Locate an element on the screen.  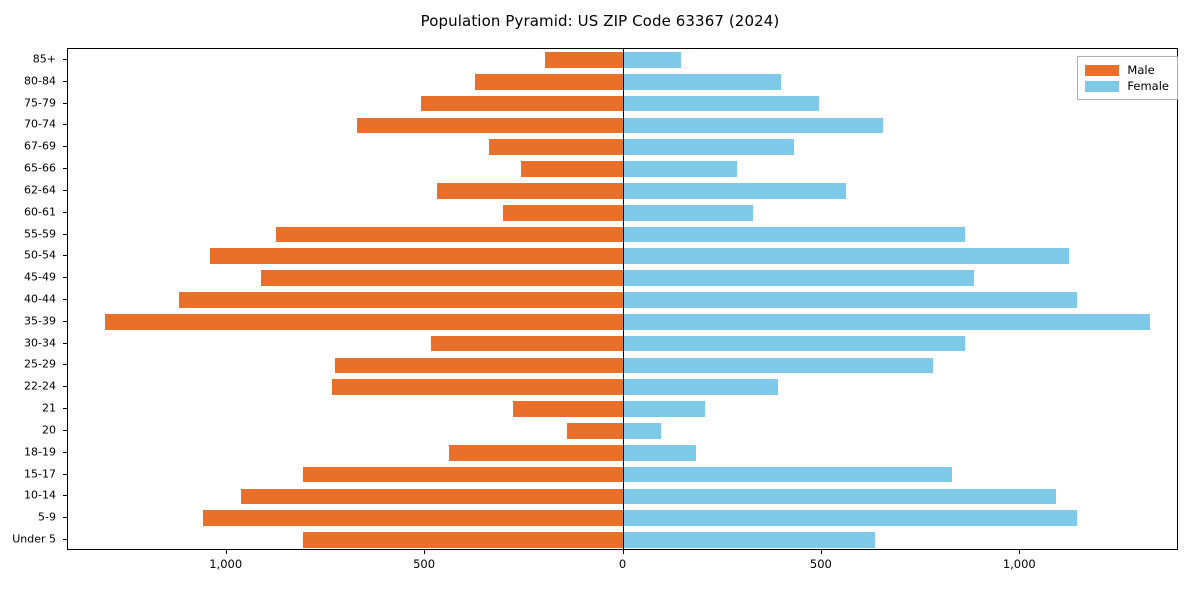
legend-label-male: Male is located at coordinates (1141, 70).